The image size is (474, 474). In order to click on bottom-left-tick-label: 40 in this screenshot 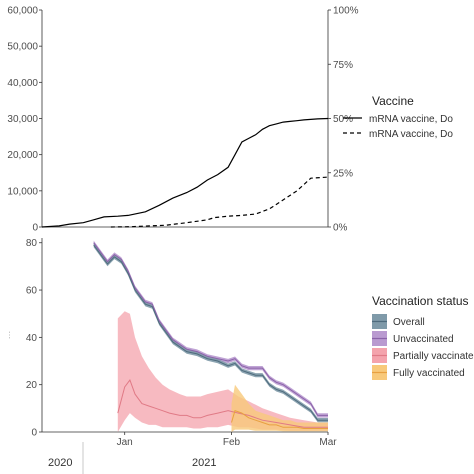, I will do `click(32, 338)`.